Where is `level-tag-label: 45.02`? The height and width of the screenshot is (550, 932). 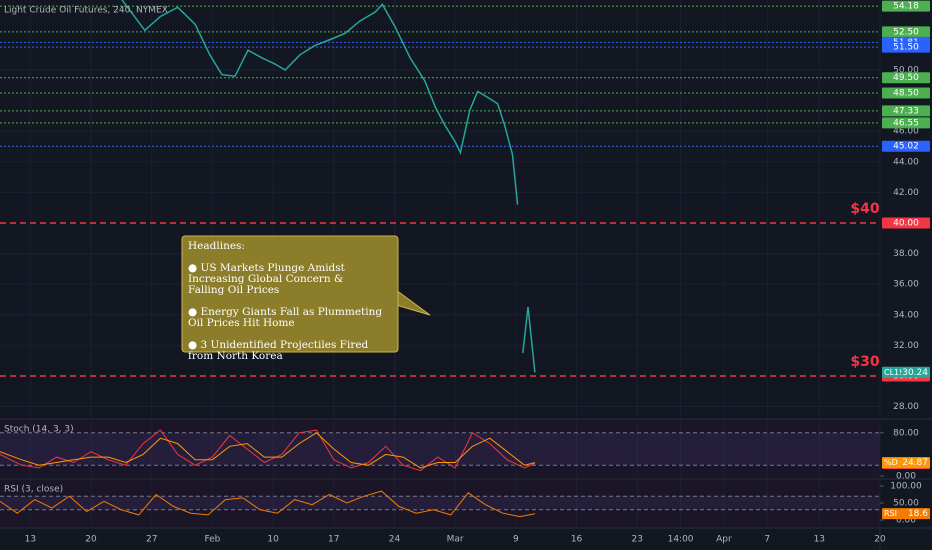
level-tag-label: 45.02 is located at coordinates (906, 147).